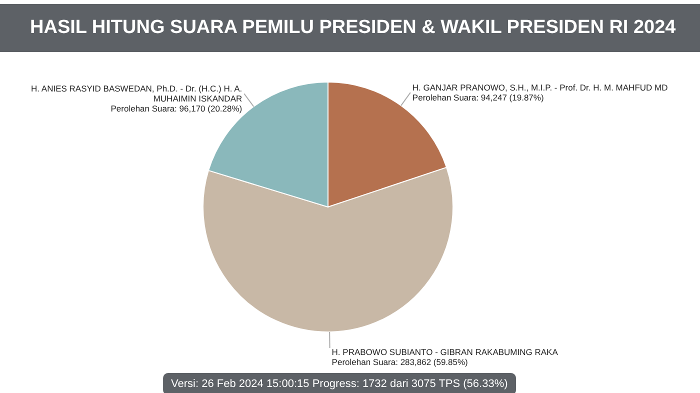 This screenshot has height=393, width=700. Describe the element at coordinates (445, 351) in the screenshot. I see `slice-label: H. PRABOWO SUBIANTO - GIBRAN RAKABUMING RAKA` at that location.